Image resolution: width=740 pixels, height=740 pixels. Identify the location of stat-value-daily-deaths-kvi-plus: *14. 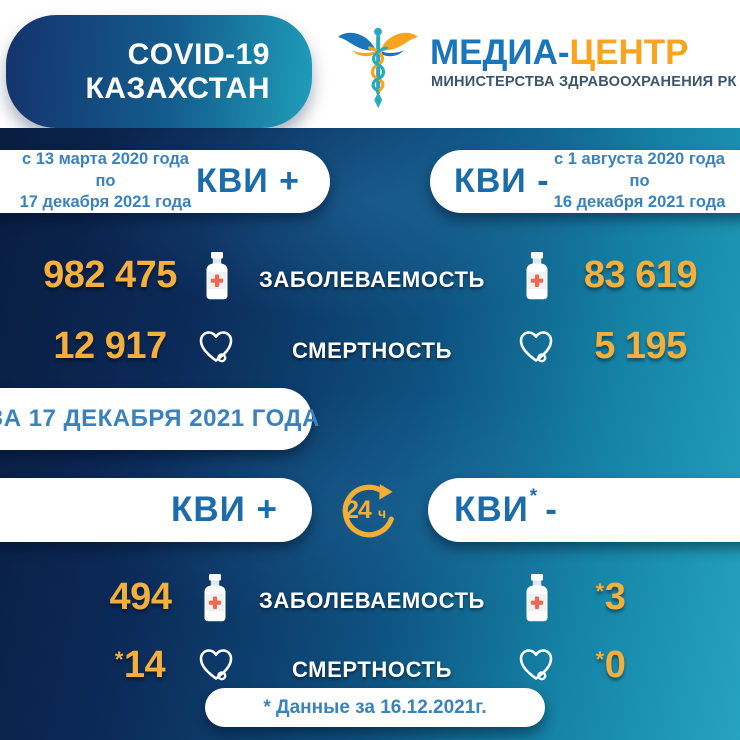
(140, 665).